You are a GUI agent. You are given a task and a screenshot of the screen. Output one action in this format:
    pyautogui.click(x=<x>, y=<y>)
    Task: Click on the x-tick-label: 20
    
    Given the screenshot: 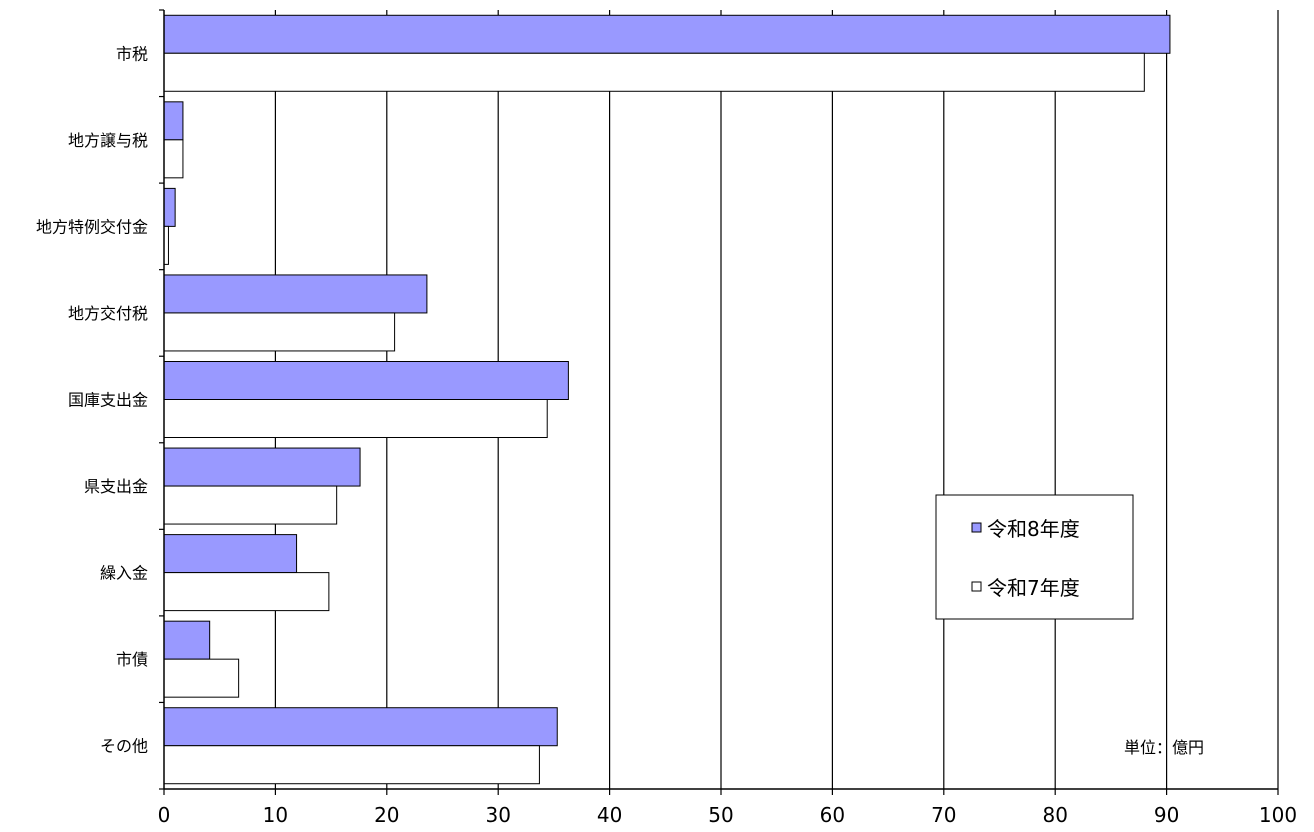 What is the action you would take?
    pyautogui.click(x=386, y=815)
    